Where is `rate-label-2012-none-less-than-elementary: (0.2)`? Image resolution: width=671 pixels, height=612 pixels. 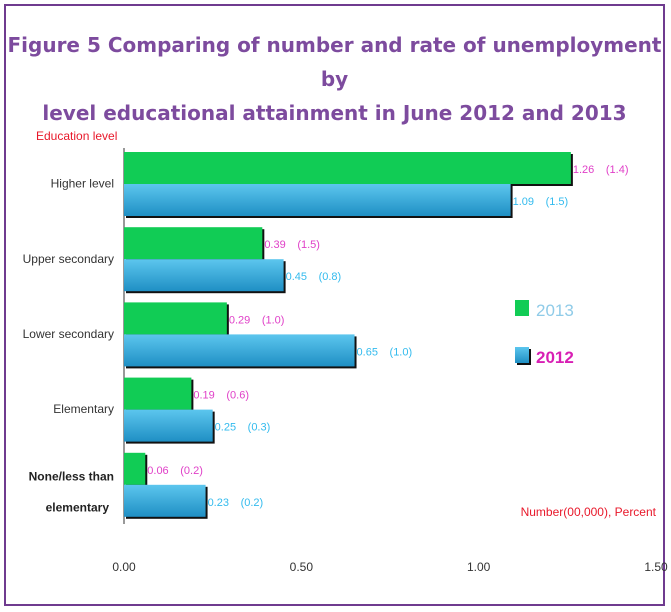
rate-label-2012-none-less-than-elementary: (0.2) is located at coordinates (252, 503).